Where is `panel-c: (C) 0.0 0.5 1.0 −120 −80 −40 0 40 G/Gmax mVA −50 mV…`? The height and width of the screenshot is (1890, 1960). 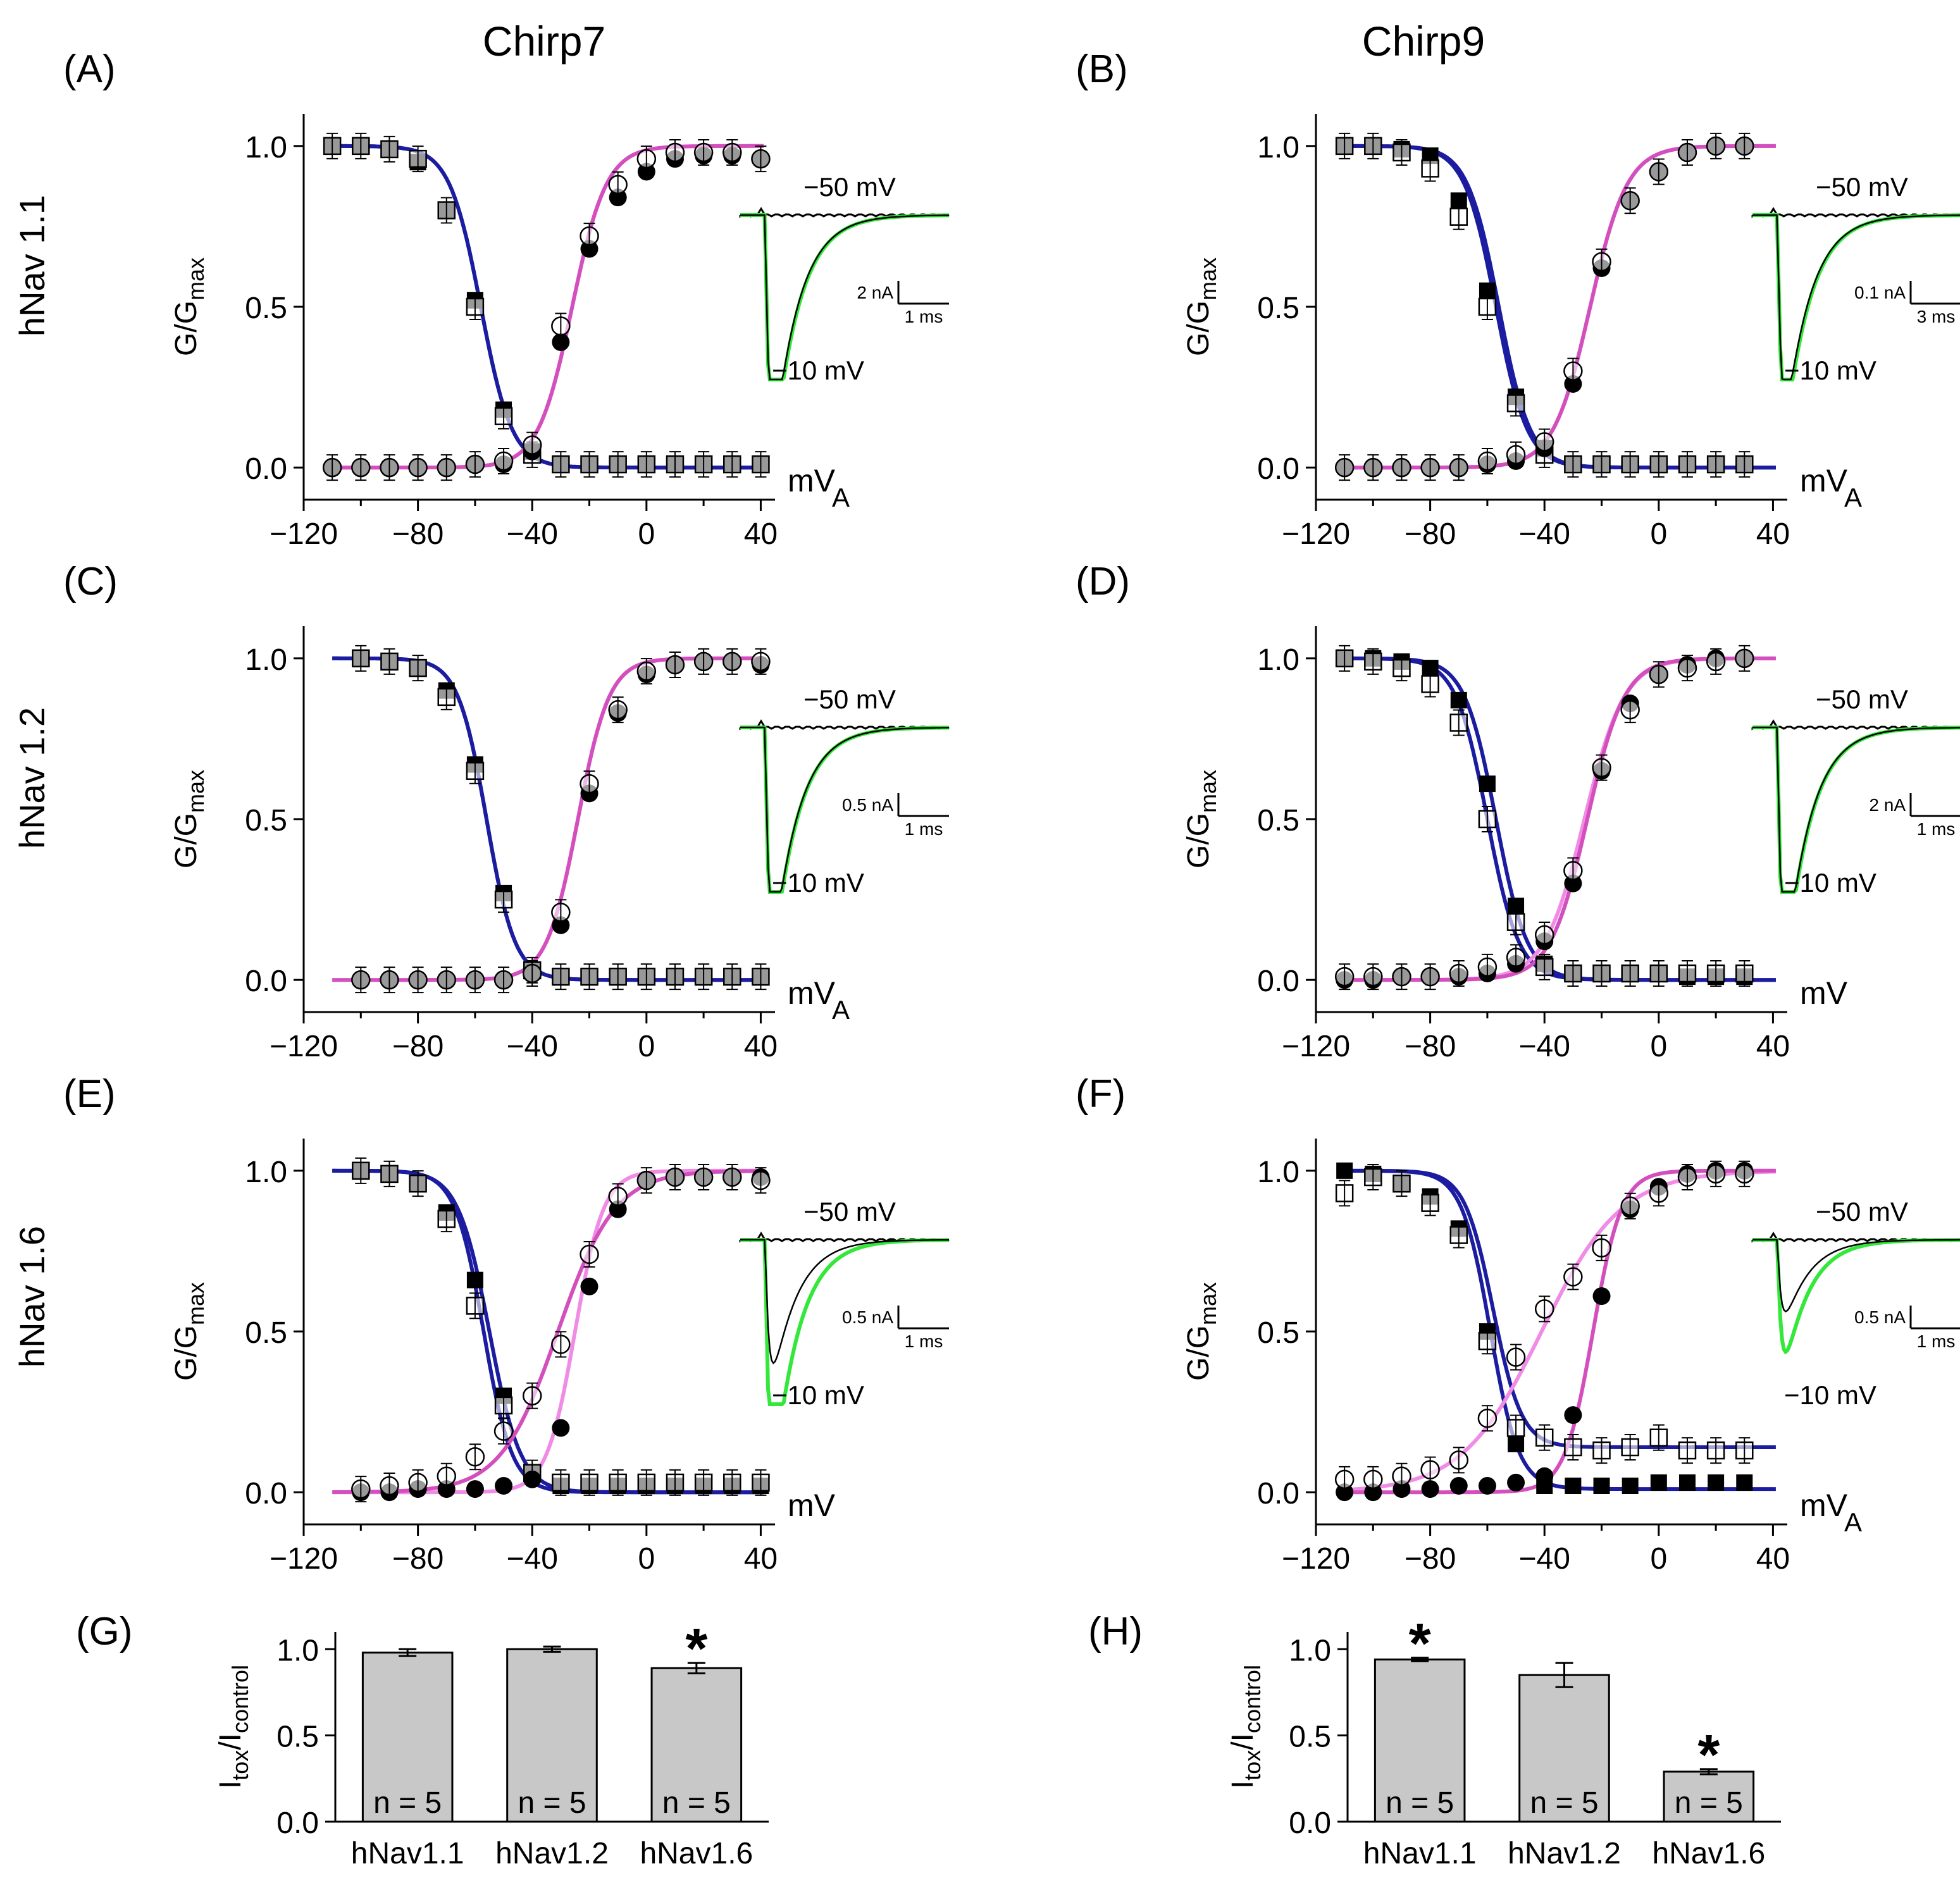
panel-c: (C) 0.0 0.5 1.0 −120 −80 −40 0 40 G/Gmax mVA −50 mV… is located at coordinates (506, 811).